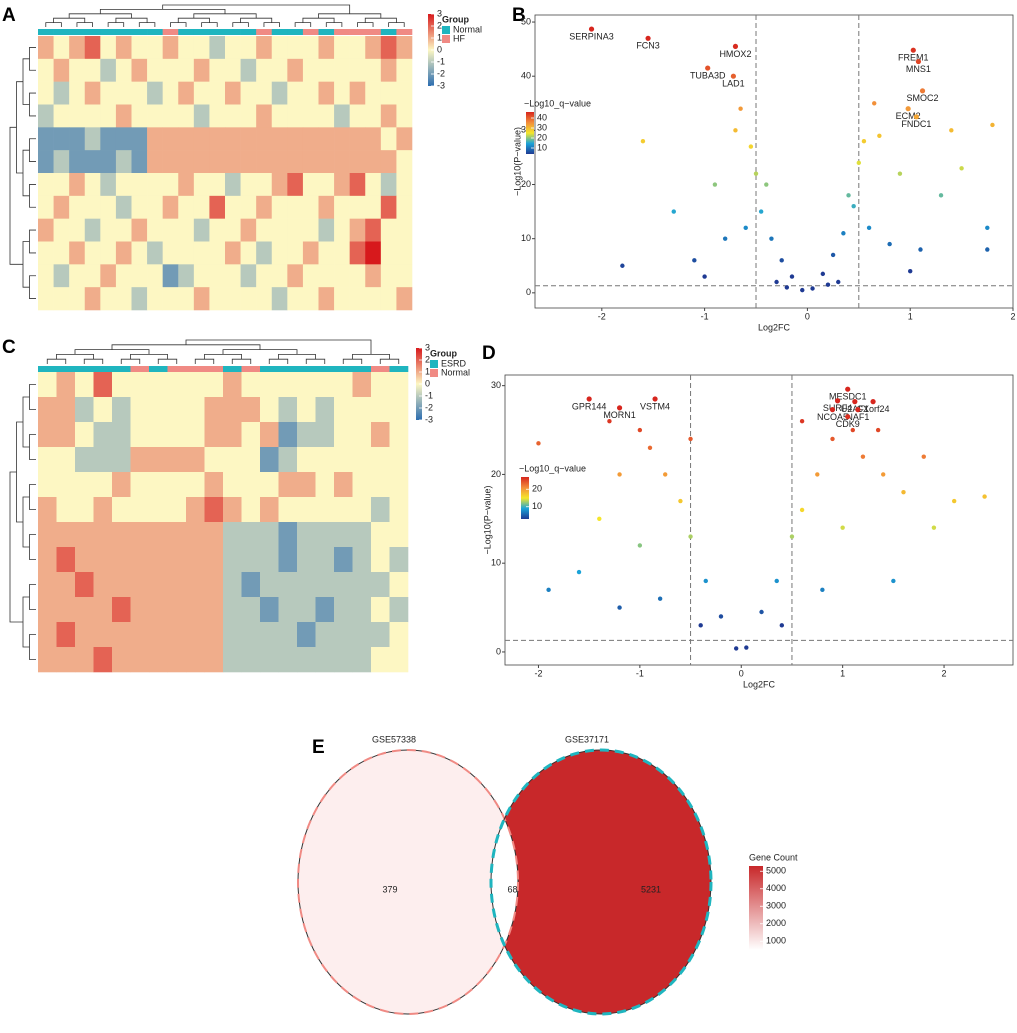 This screenshot has height=1033, width=1017. I want to click on colorbar-tick-label: -1, so click(429, 395).